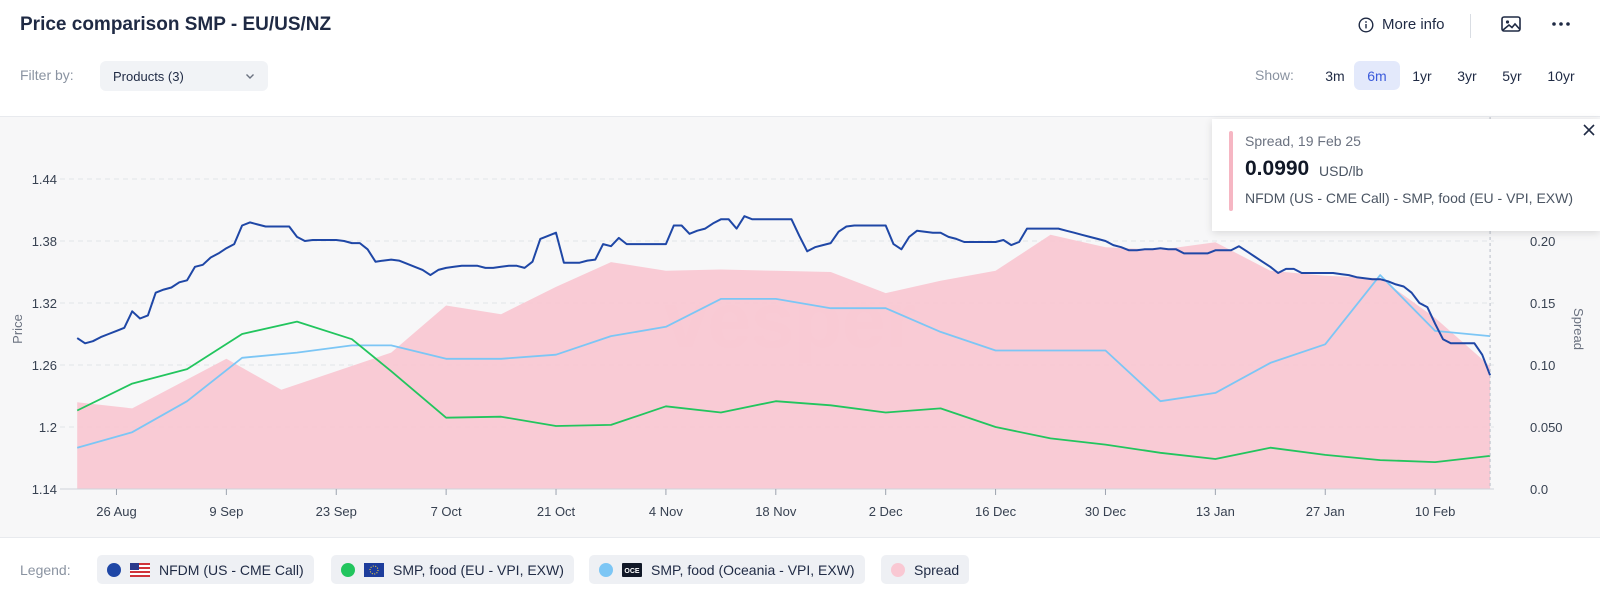 This screenshot has width=1600, height=603. I want to click on tooltip-color-bar, so click(1231, 171).